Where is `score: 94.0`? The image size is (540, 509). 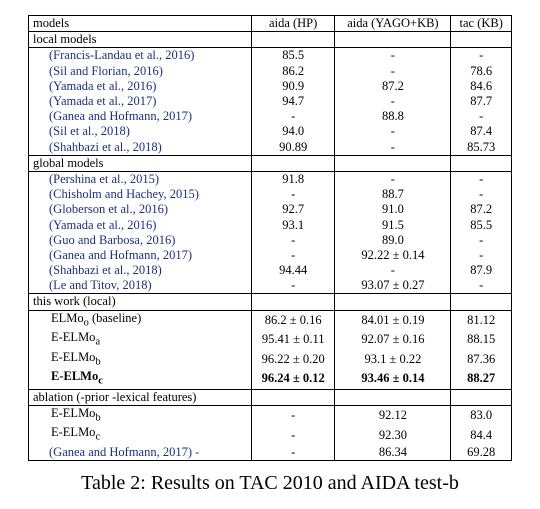
score: 94.0 is located at coordinates (293, 131).